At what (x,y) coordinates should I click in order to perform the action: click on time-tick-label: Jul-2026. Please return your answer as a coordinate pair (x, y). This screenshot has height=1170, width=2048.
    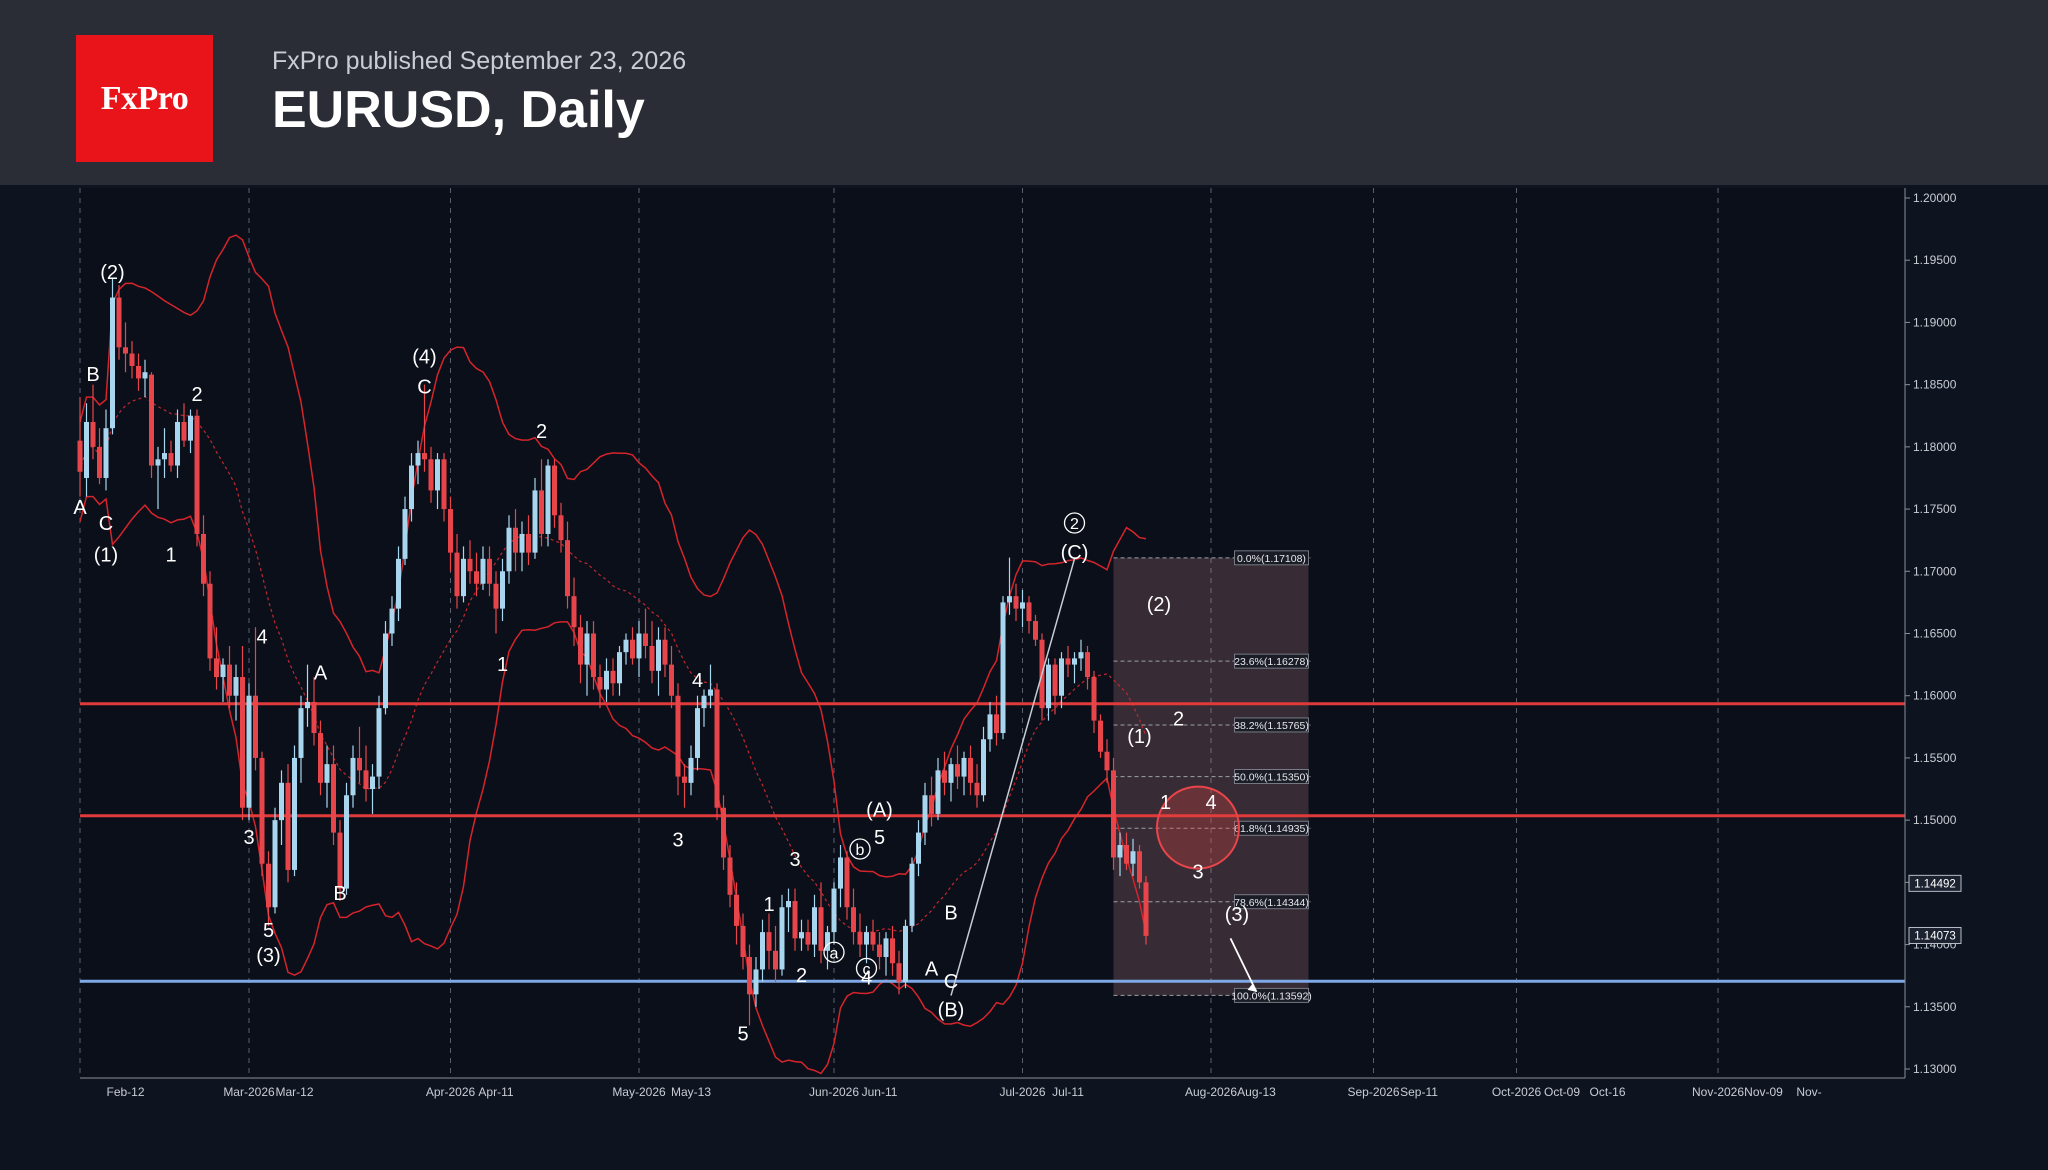
    Looking at the image, I should click on (1022, 1092).